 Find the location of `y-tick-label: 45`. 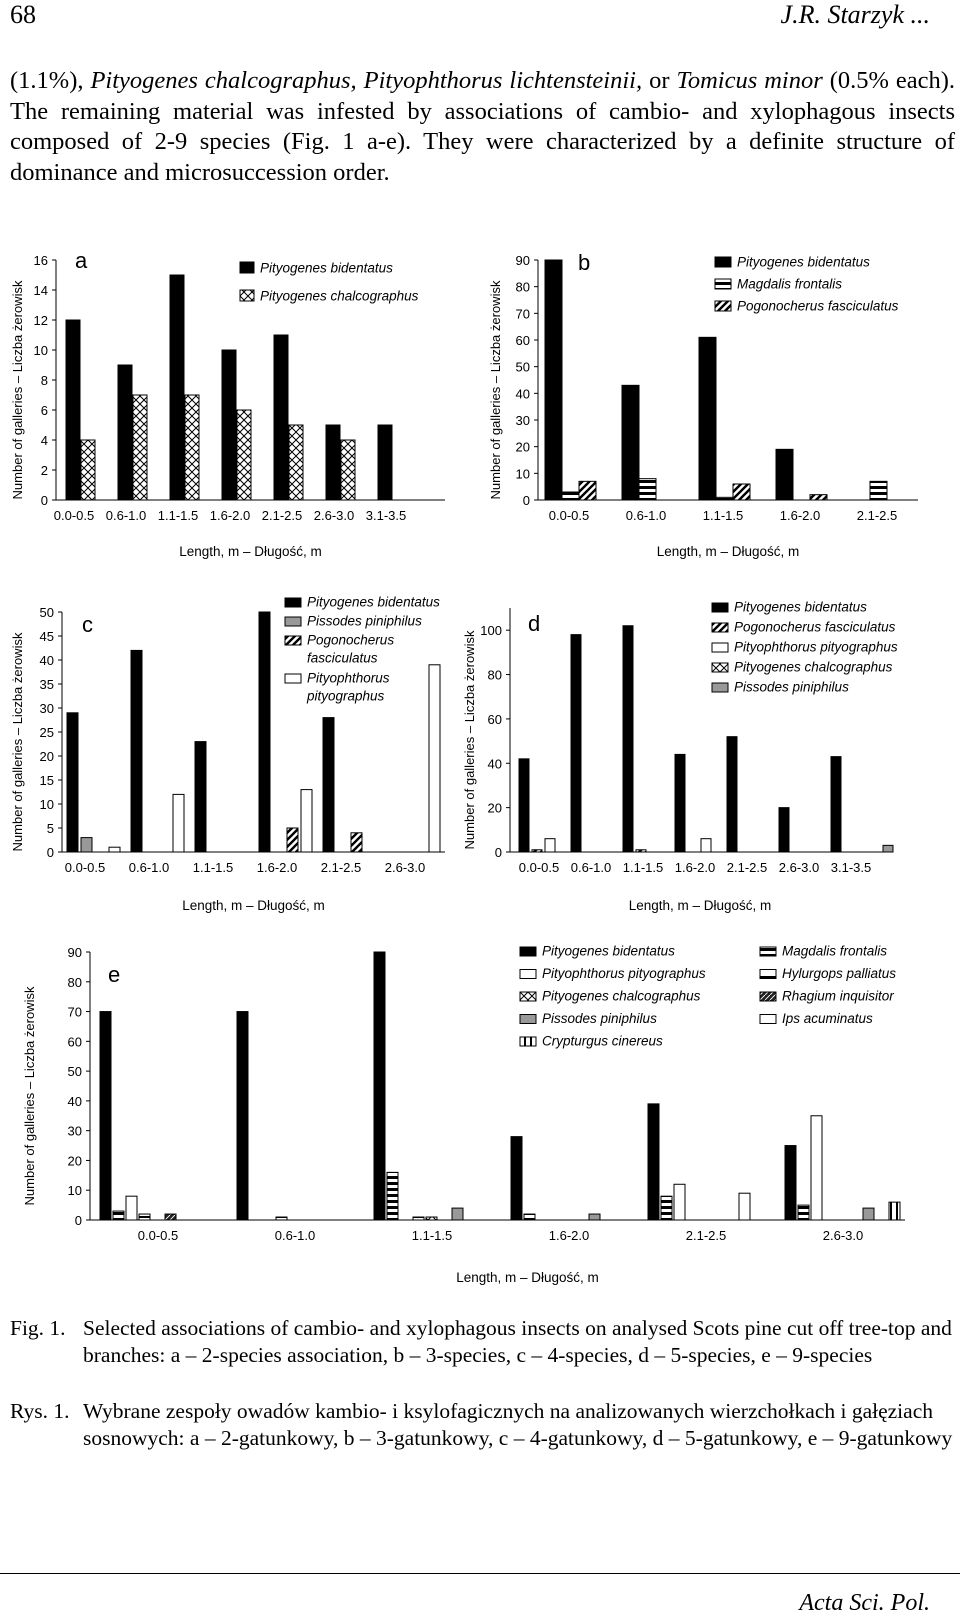

y-tick-label: 45 is located at coordinates (47, 636).